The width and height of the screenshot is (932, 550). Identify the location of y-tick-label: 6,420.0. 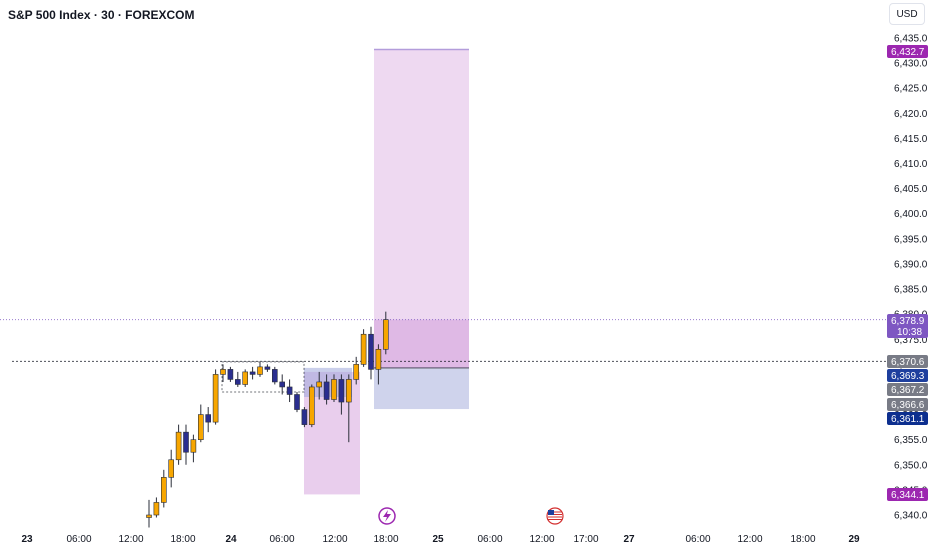
(911, 114).